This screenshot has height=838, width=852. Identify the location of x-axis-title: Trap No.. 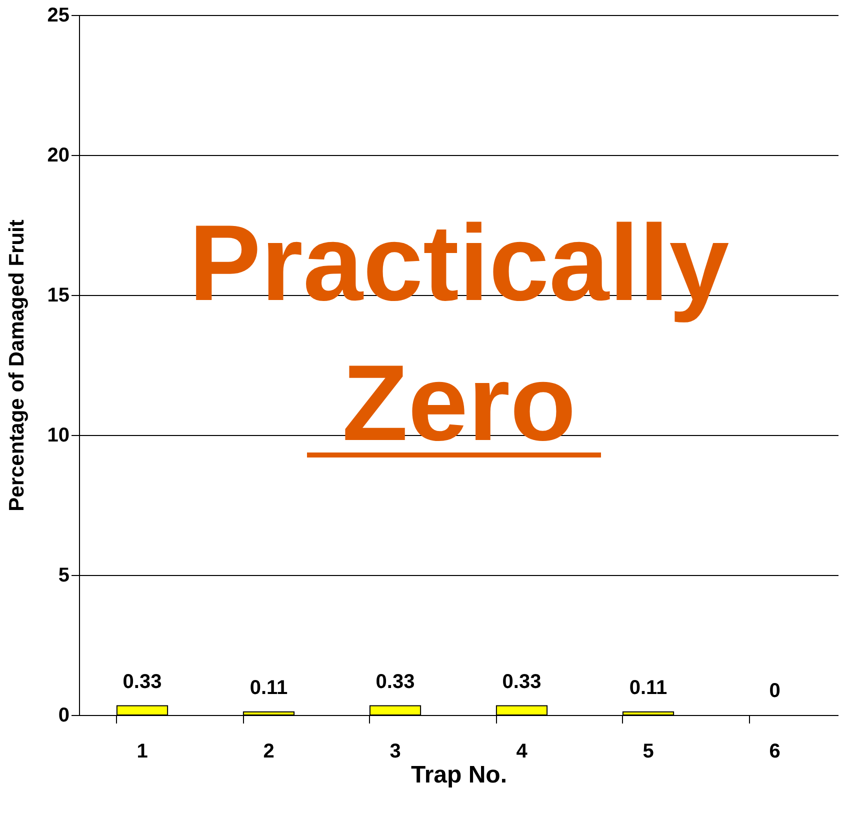
(459, 775).